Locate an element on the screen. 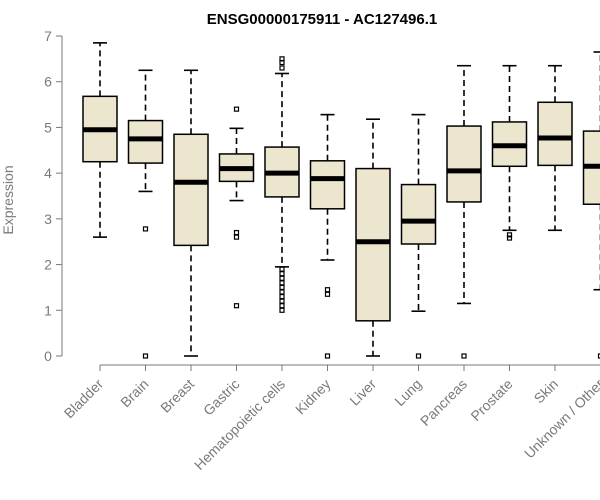 The width and height of the screenshot is (600, 500). box-unknown-other is located at coordinates (591, 205).